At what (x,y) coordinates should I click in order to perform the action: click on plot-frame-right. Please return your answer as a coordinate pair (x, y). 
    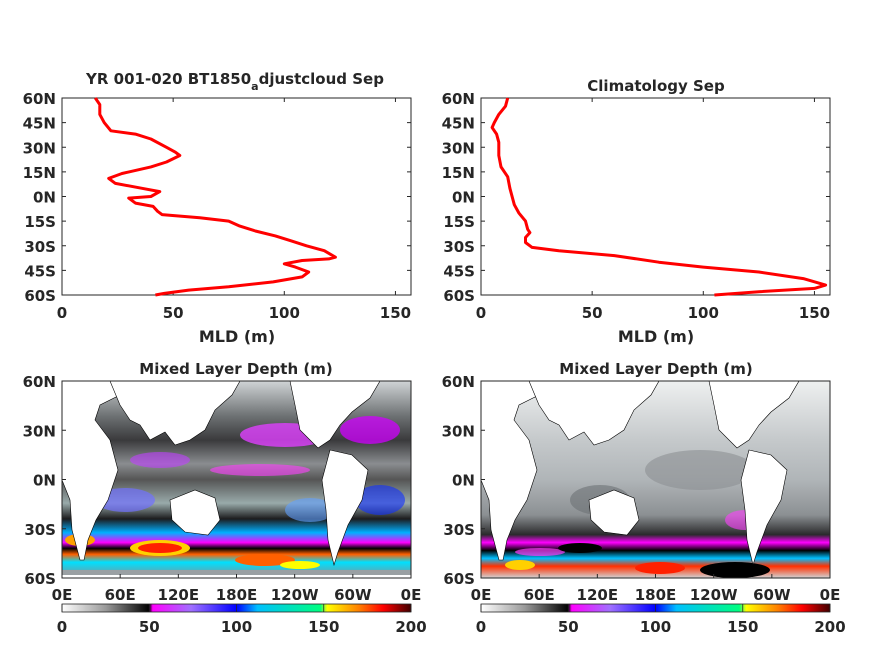
    Looking at the image, I should click on (655, 196).